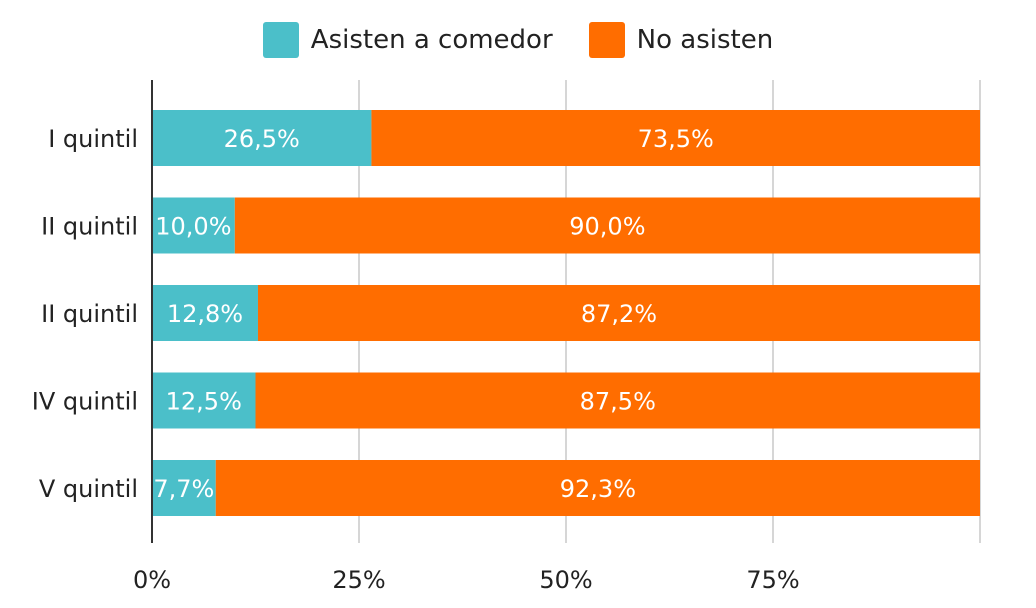  What do you see at coordinates (431, 40) in the screenshot?
I see `legend-label-asisten: Asisten a comedor` at bounding box center [431, 40].